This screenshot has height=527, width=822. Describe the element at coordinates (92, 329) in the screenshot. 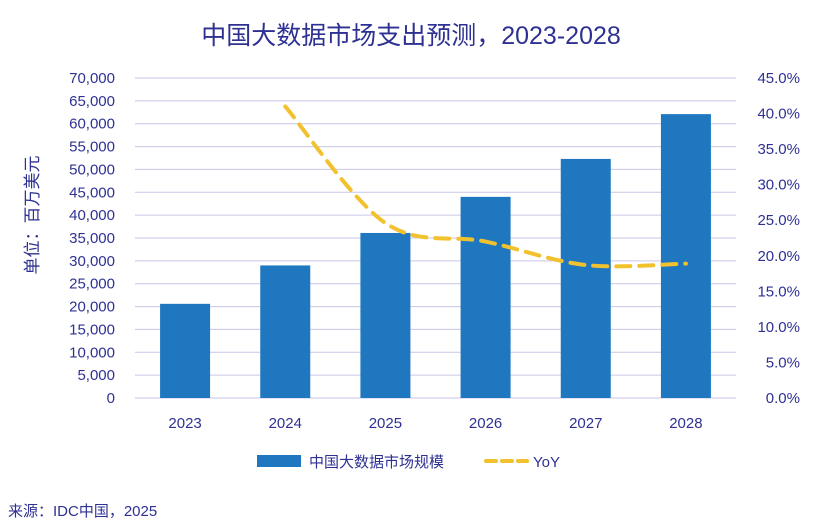

I see `left-tick-label: 15,000` at that location.